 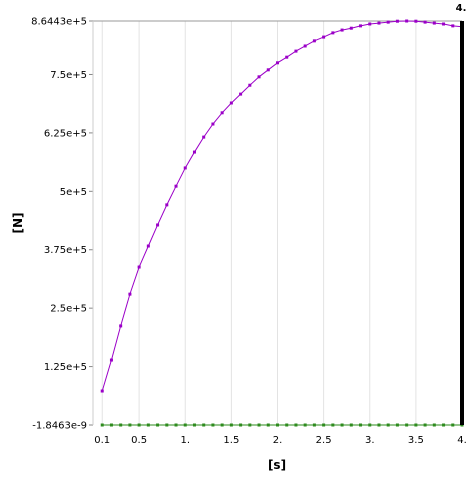 What do you see at coordinates (73, 192) in the screenshot?
I see `y-tick-label: 5e+5` at bounding box center [73, 192].